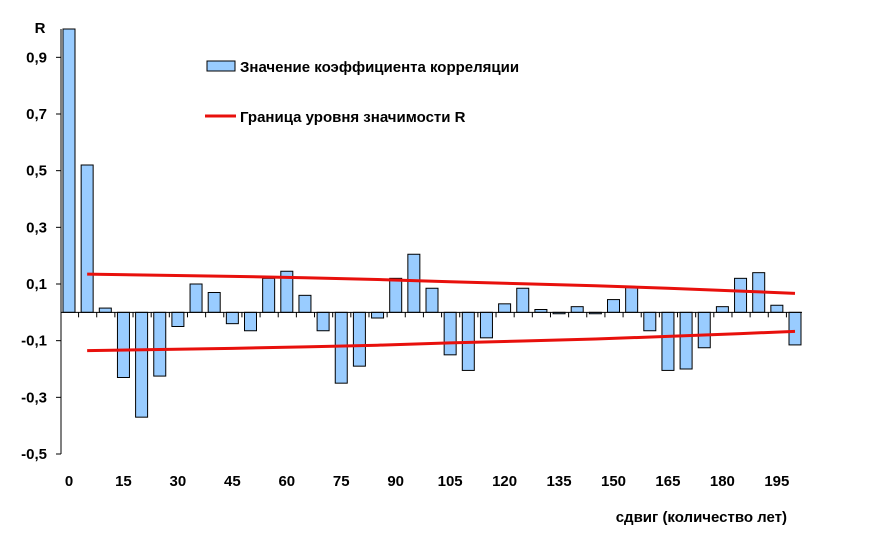  Describe the element at coordinates (34, 397) in the screenshot. I see `y-tick-label: -0,3` at that location.